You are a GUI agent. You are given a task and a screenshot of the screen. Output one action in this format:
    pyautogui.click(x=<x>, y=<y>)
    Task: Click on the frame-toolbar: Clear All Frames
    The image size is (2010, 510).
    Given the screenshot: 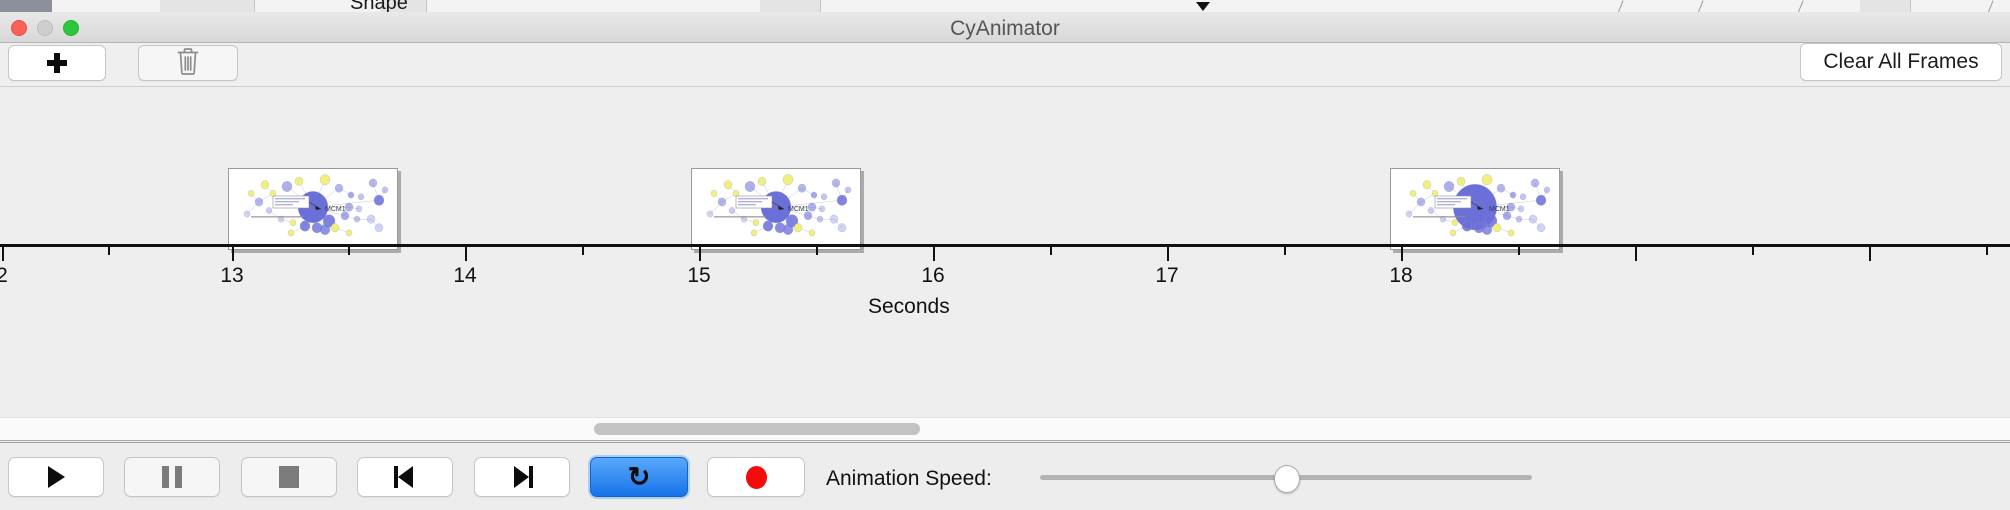 What is the action you would take?
    pyautogui.click(x=1005, y=65)
    